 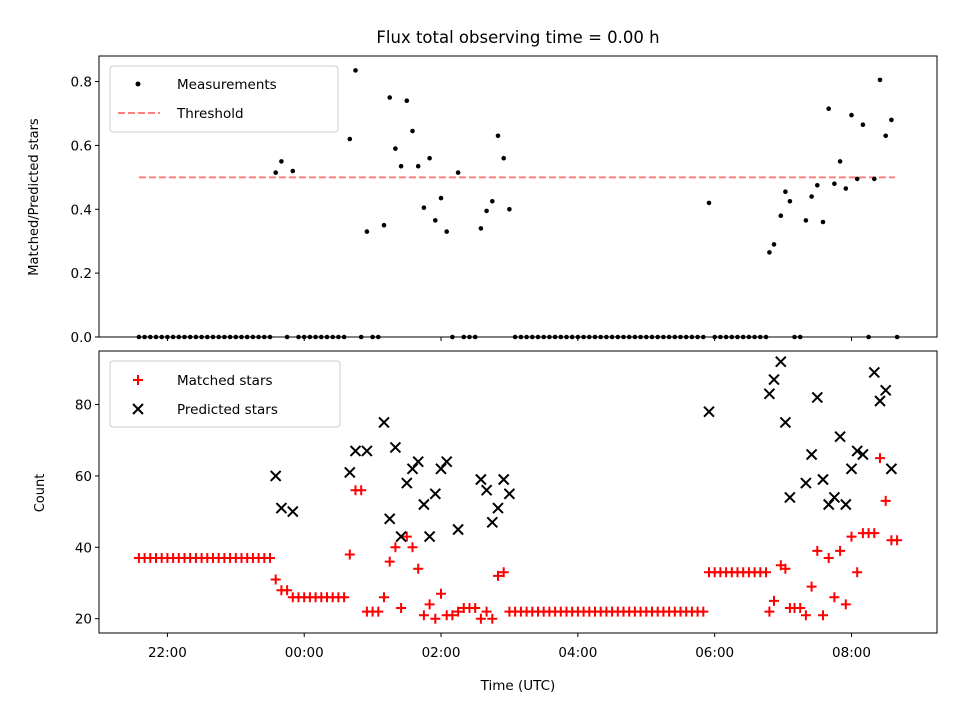 What do you see at coordinates (81, 274) in the screenshot?
I see `top-y-tick-label: 0.2` at bounding box center [81, 274].